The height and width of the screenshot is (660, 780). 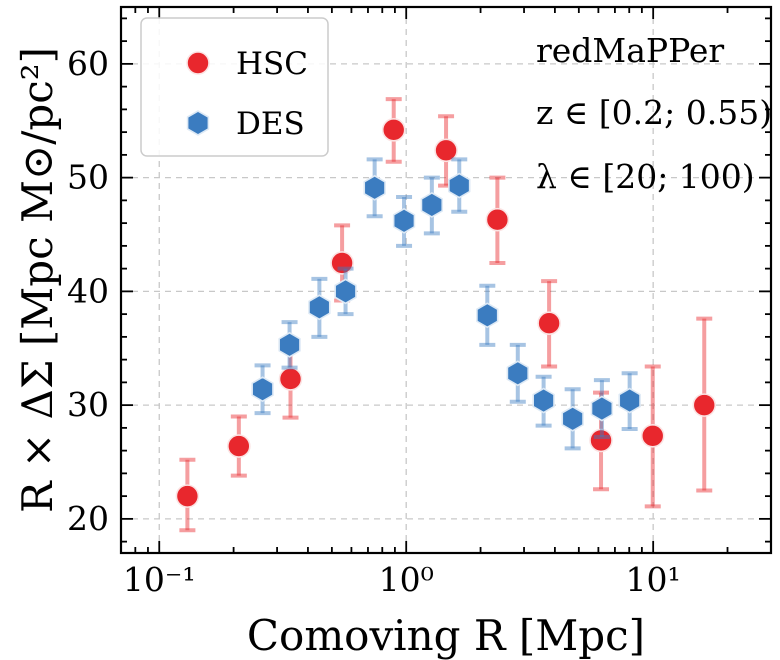 What do you see at coordinates (88, 290) in the screenshot?
I see `y-tick-label: 40` at bounding box center [88, 290].